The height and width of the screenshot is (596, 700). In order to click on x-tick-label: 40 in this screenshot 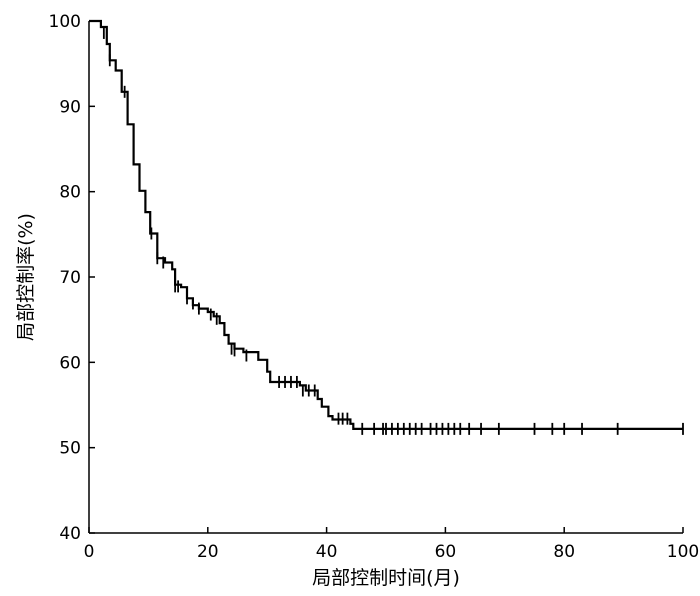, I will do `click(327, 552)`.